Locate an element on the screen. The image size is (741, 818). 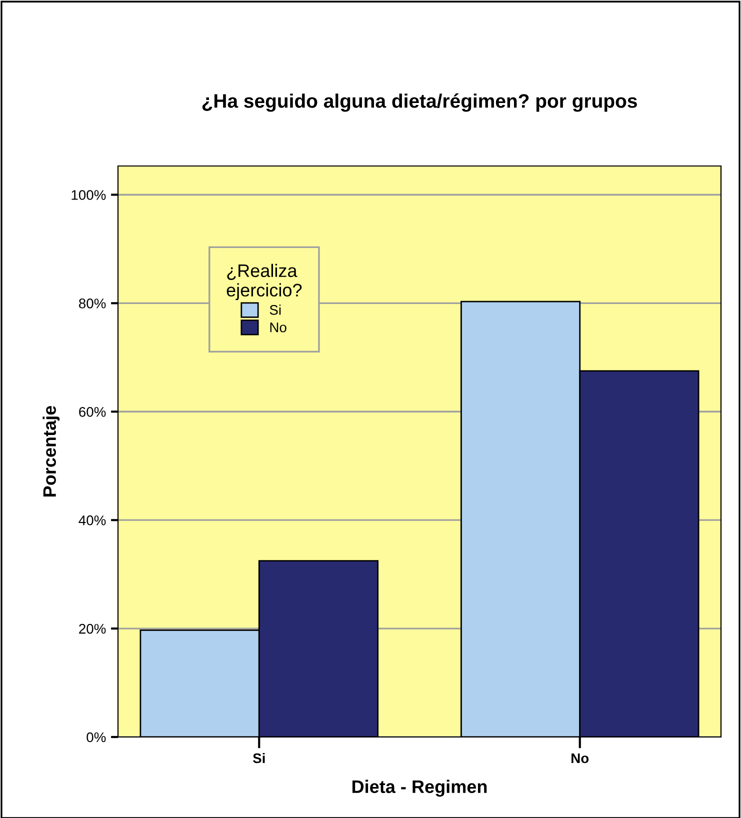
legend-label: Si is located at coordinates (275, 309).